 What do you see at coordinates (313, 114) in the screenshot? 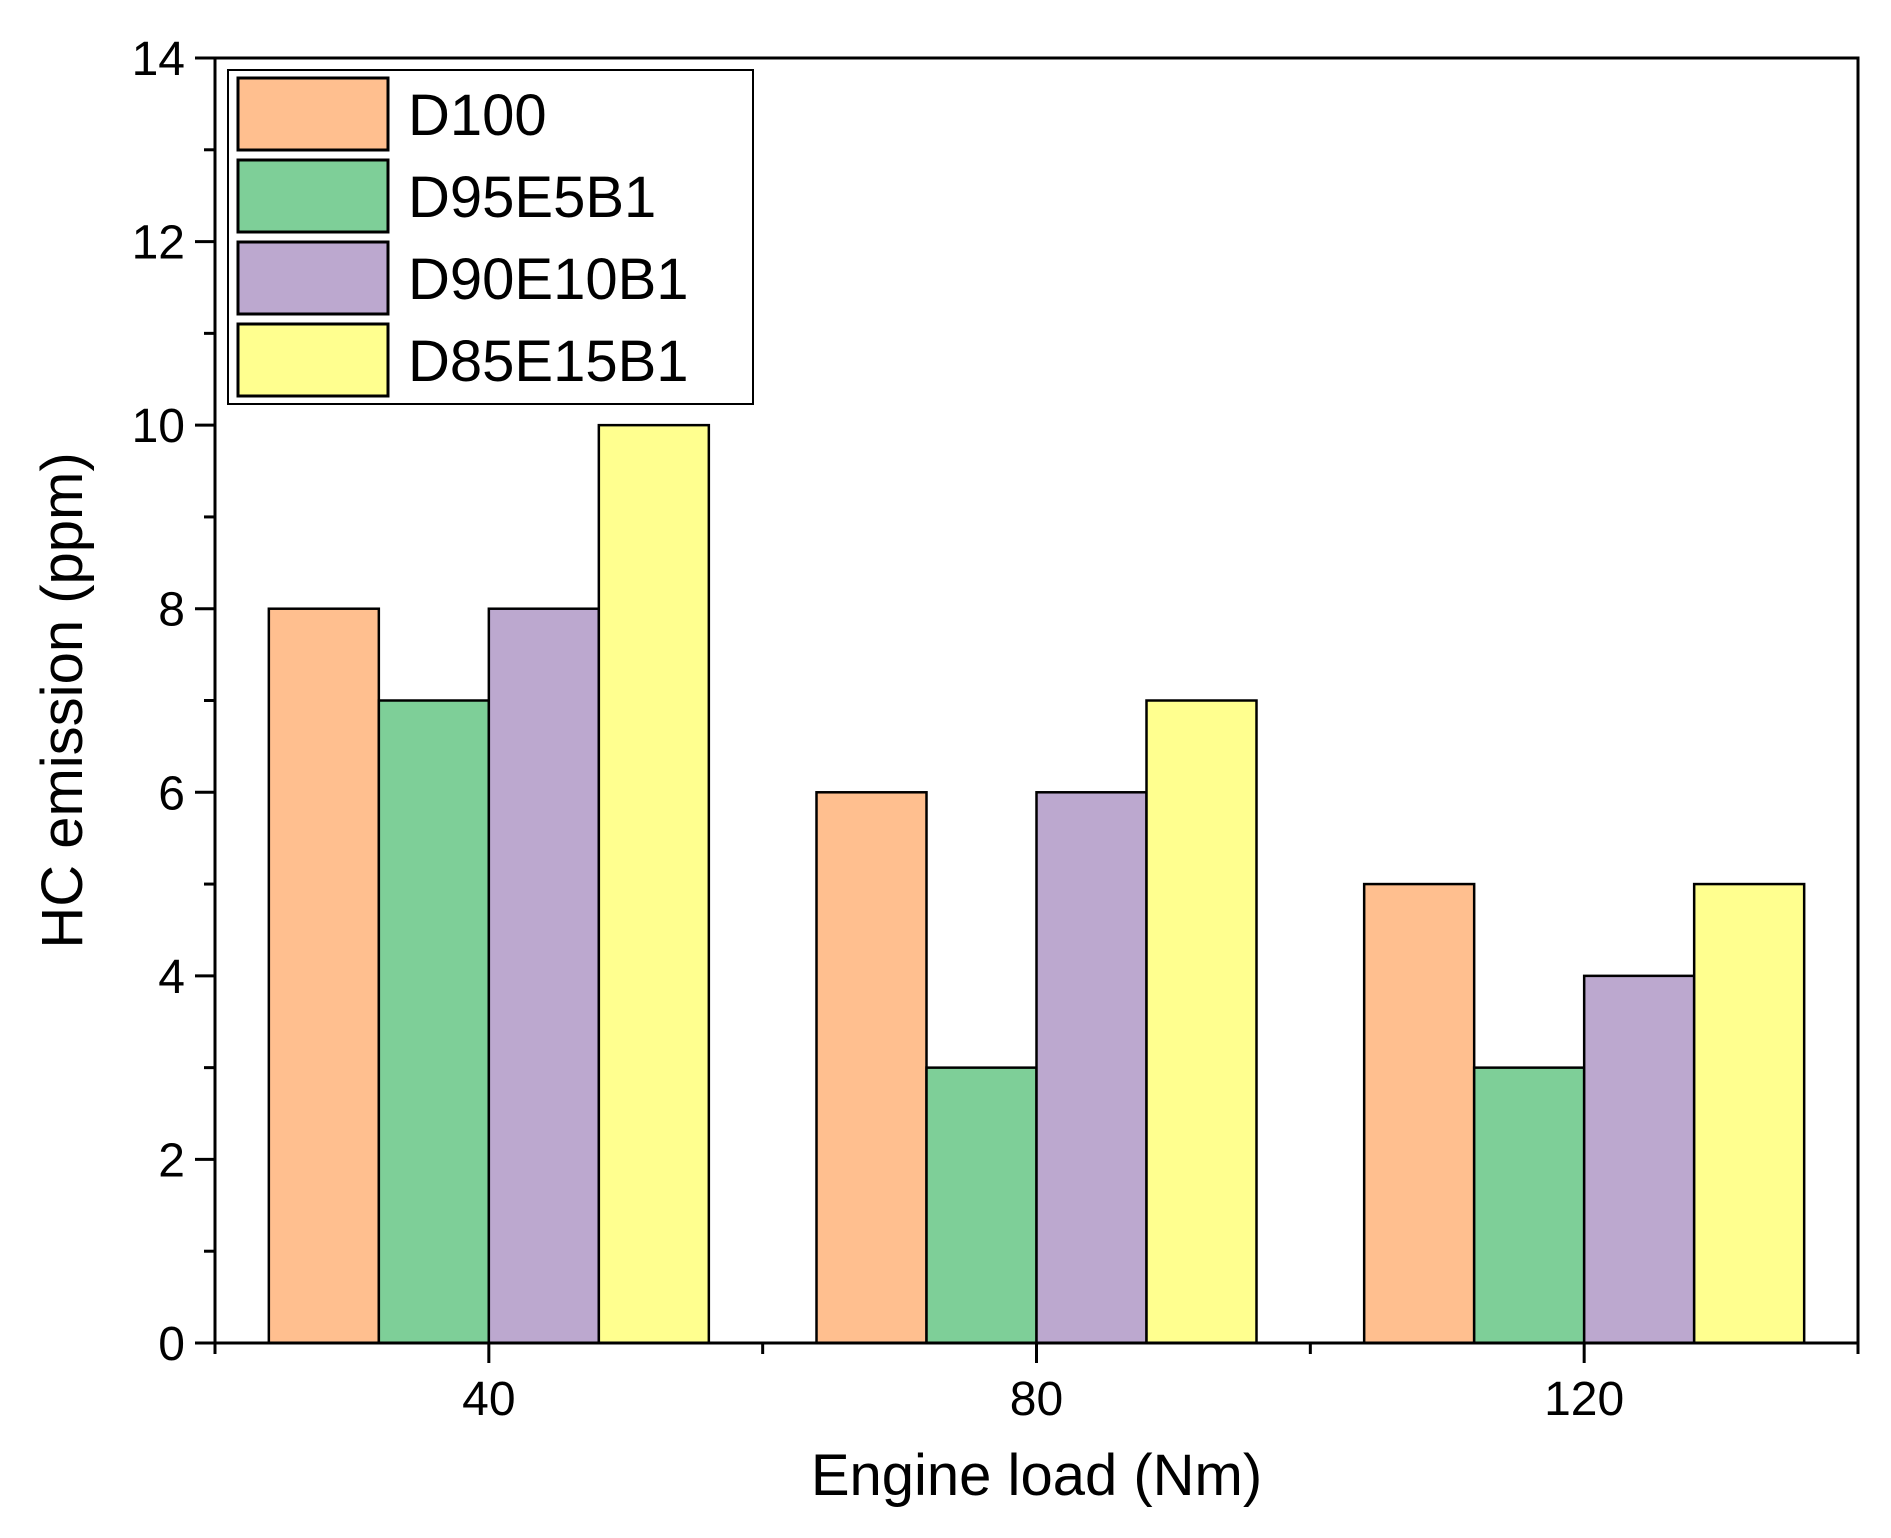
I see `legend-swatch-D100` at bounding box center [313, 114].